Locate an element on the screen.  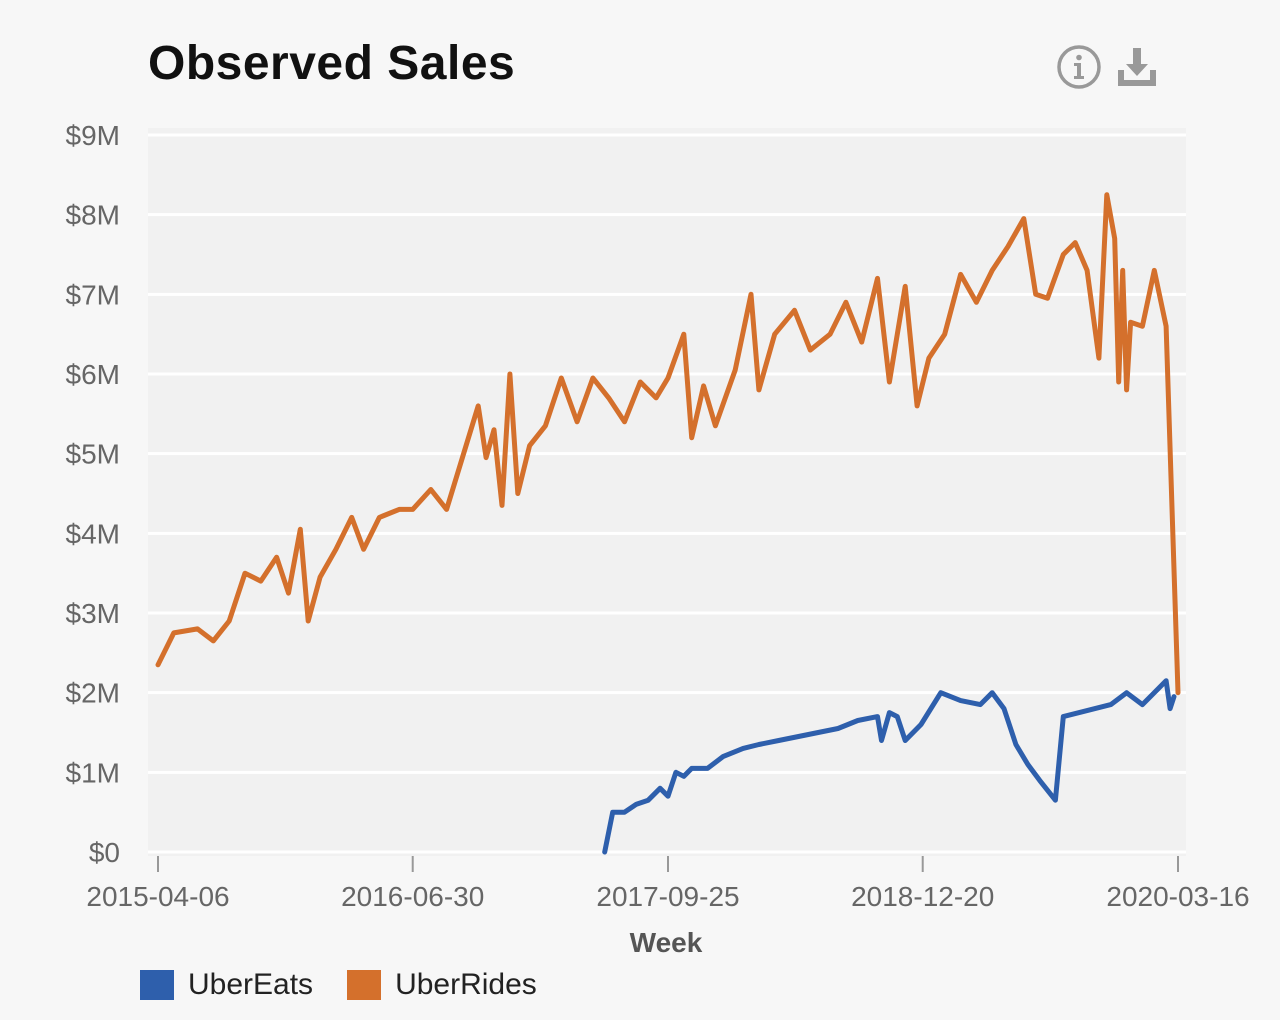
download-icon is located at coordinates (1137, 67).